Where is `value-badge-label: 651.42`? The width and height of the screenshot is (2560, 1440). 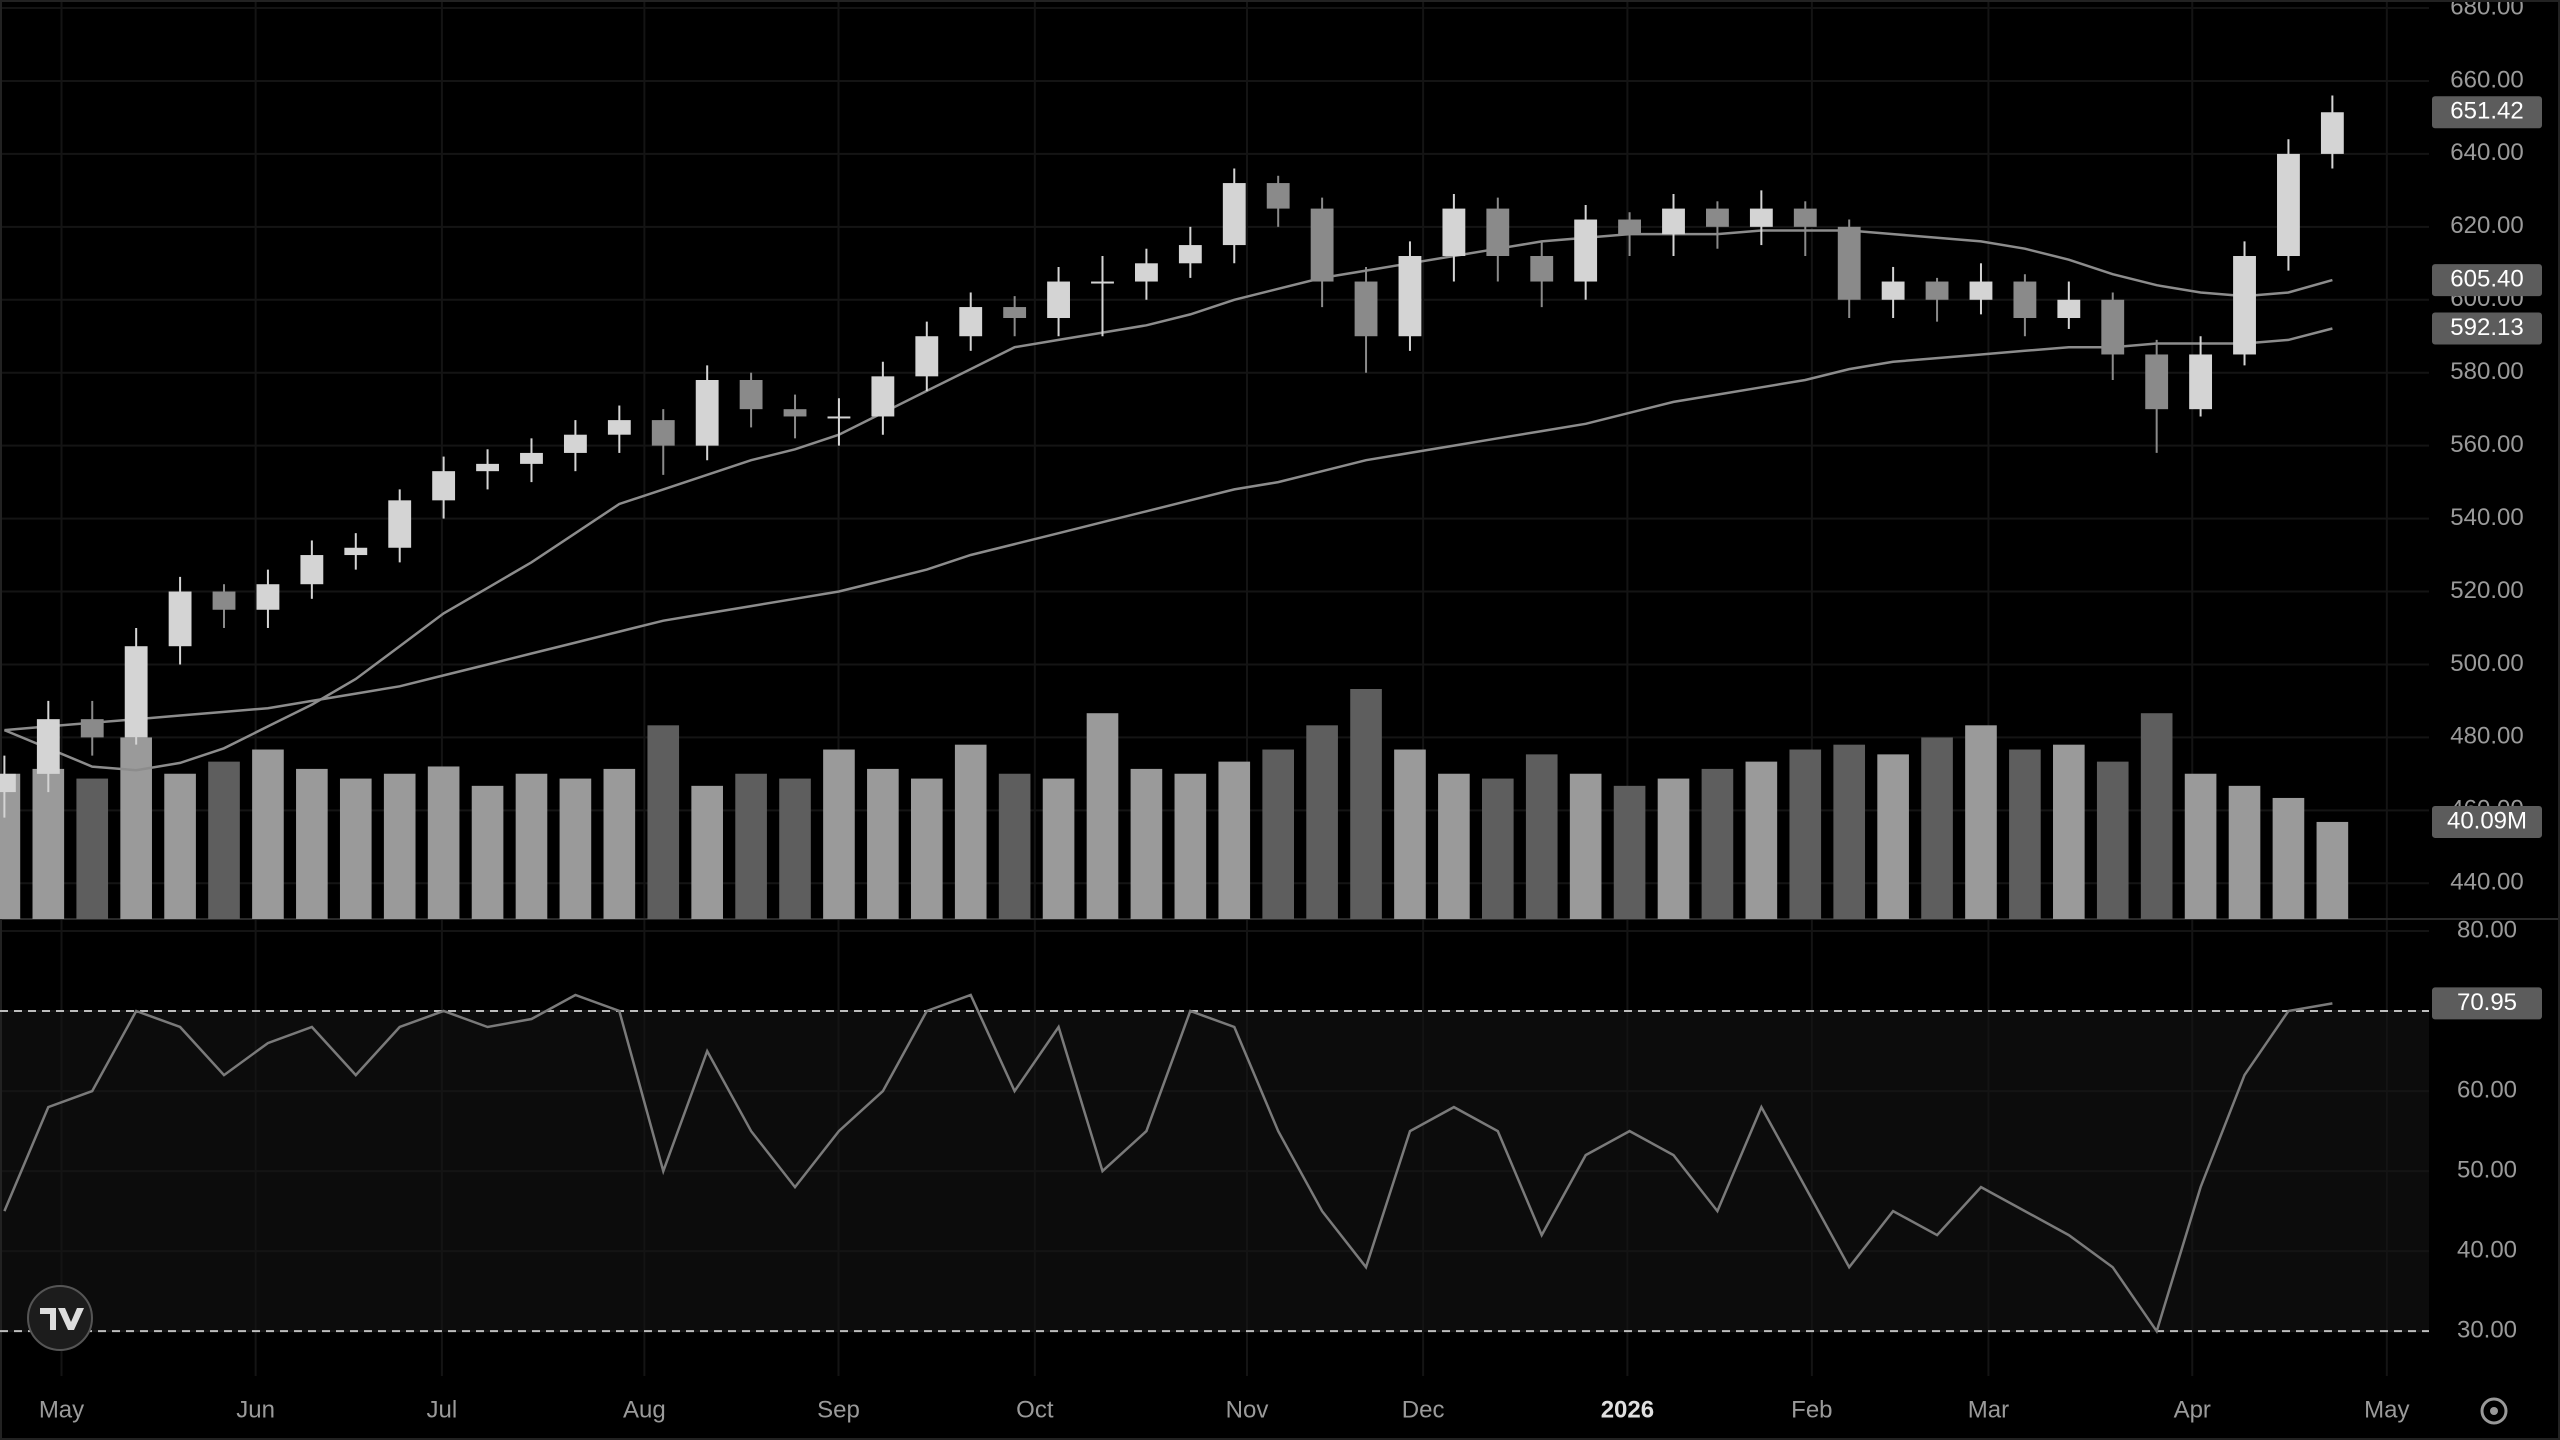
value-badge-label: 651.42 is located at coordinates (2486, 111).